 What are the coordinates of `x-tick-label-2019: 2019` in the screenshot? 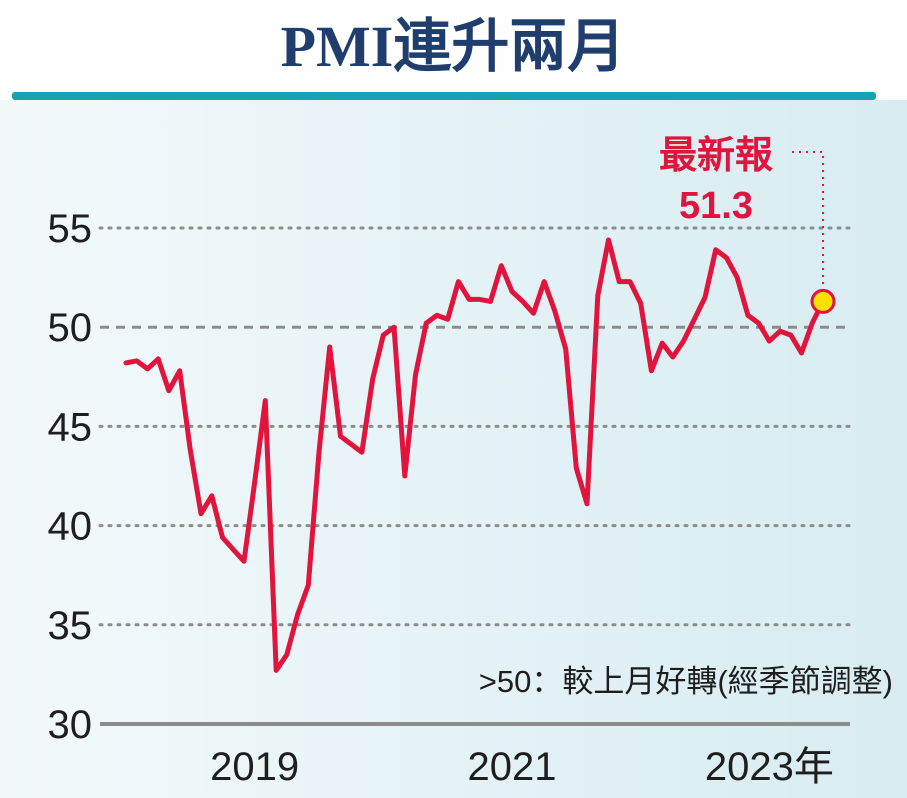 It's located at (254, 767).